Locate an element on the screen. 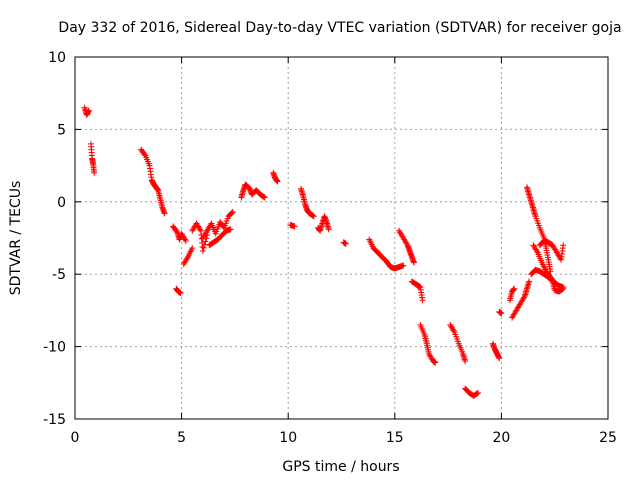 This screenshot has height=480, width=640. y-tick-label: -5 is located at coordinates (59, 275).